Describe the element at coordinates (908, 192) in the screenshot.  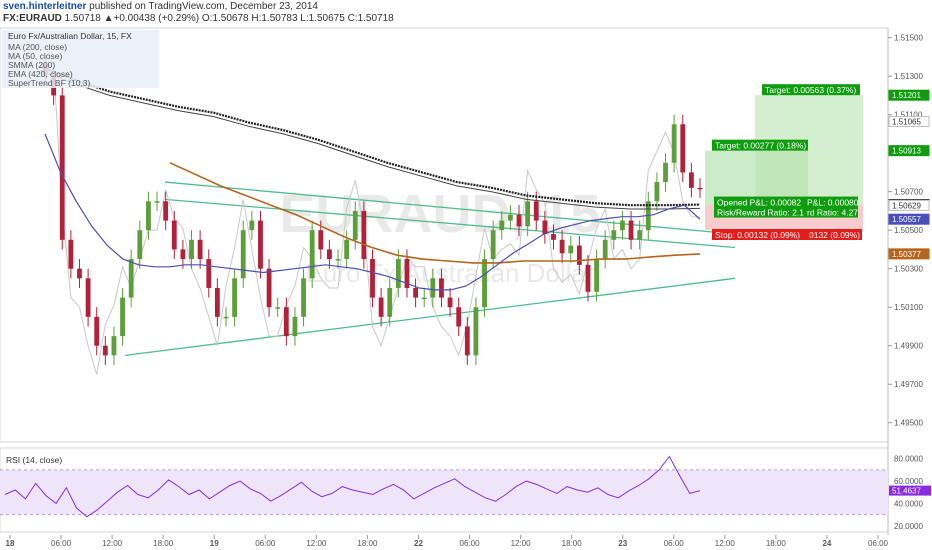
I see `y-tick-label: 1.50700` at that location.